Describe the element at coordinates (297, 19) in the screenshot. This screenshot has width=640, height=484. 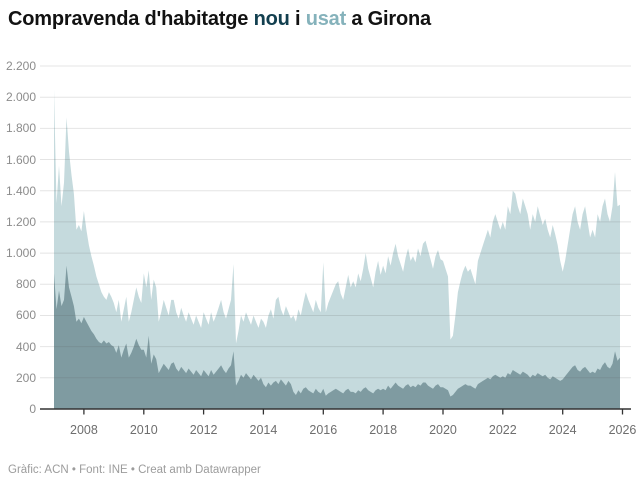
I see `title-text: i` at that location.